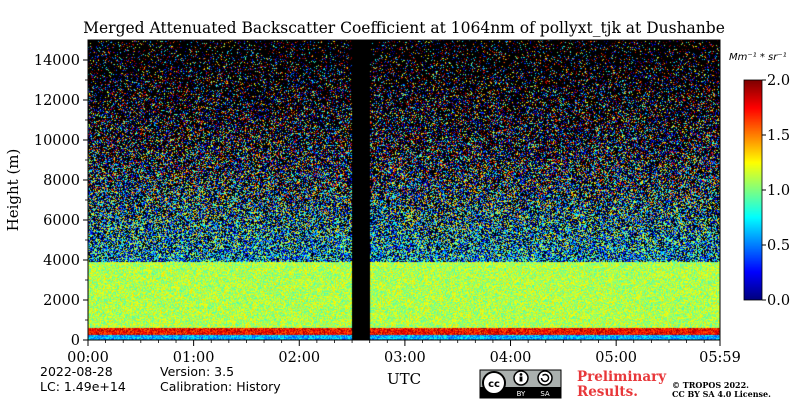 This screenshot has width=800, height=400. What do you see at coordinates (75, 341) in the screenshot?
I see `y-tick-label: 0` at bounding box center [75, 341].